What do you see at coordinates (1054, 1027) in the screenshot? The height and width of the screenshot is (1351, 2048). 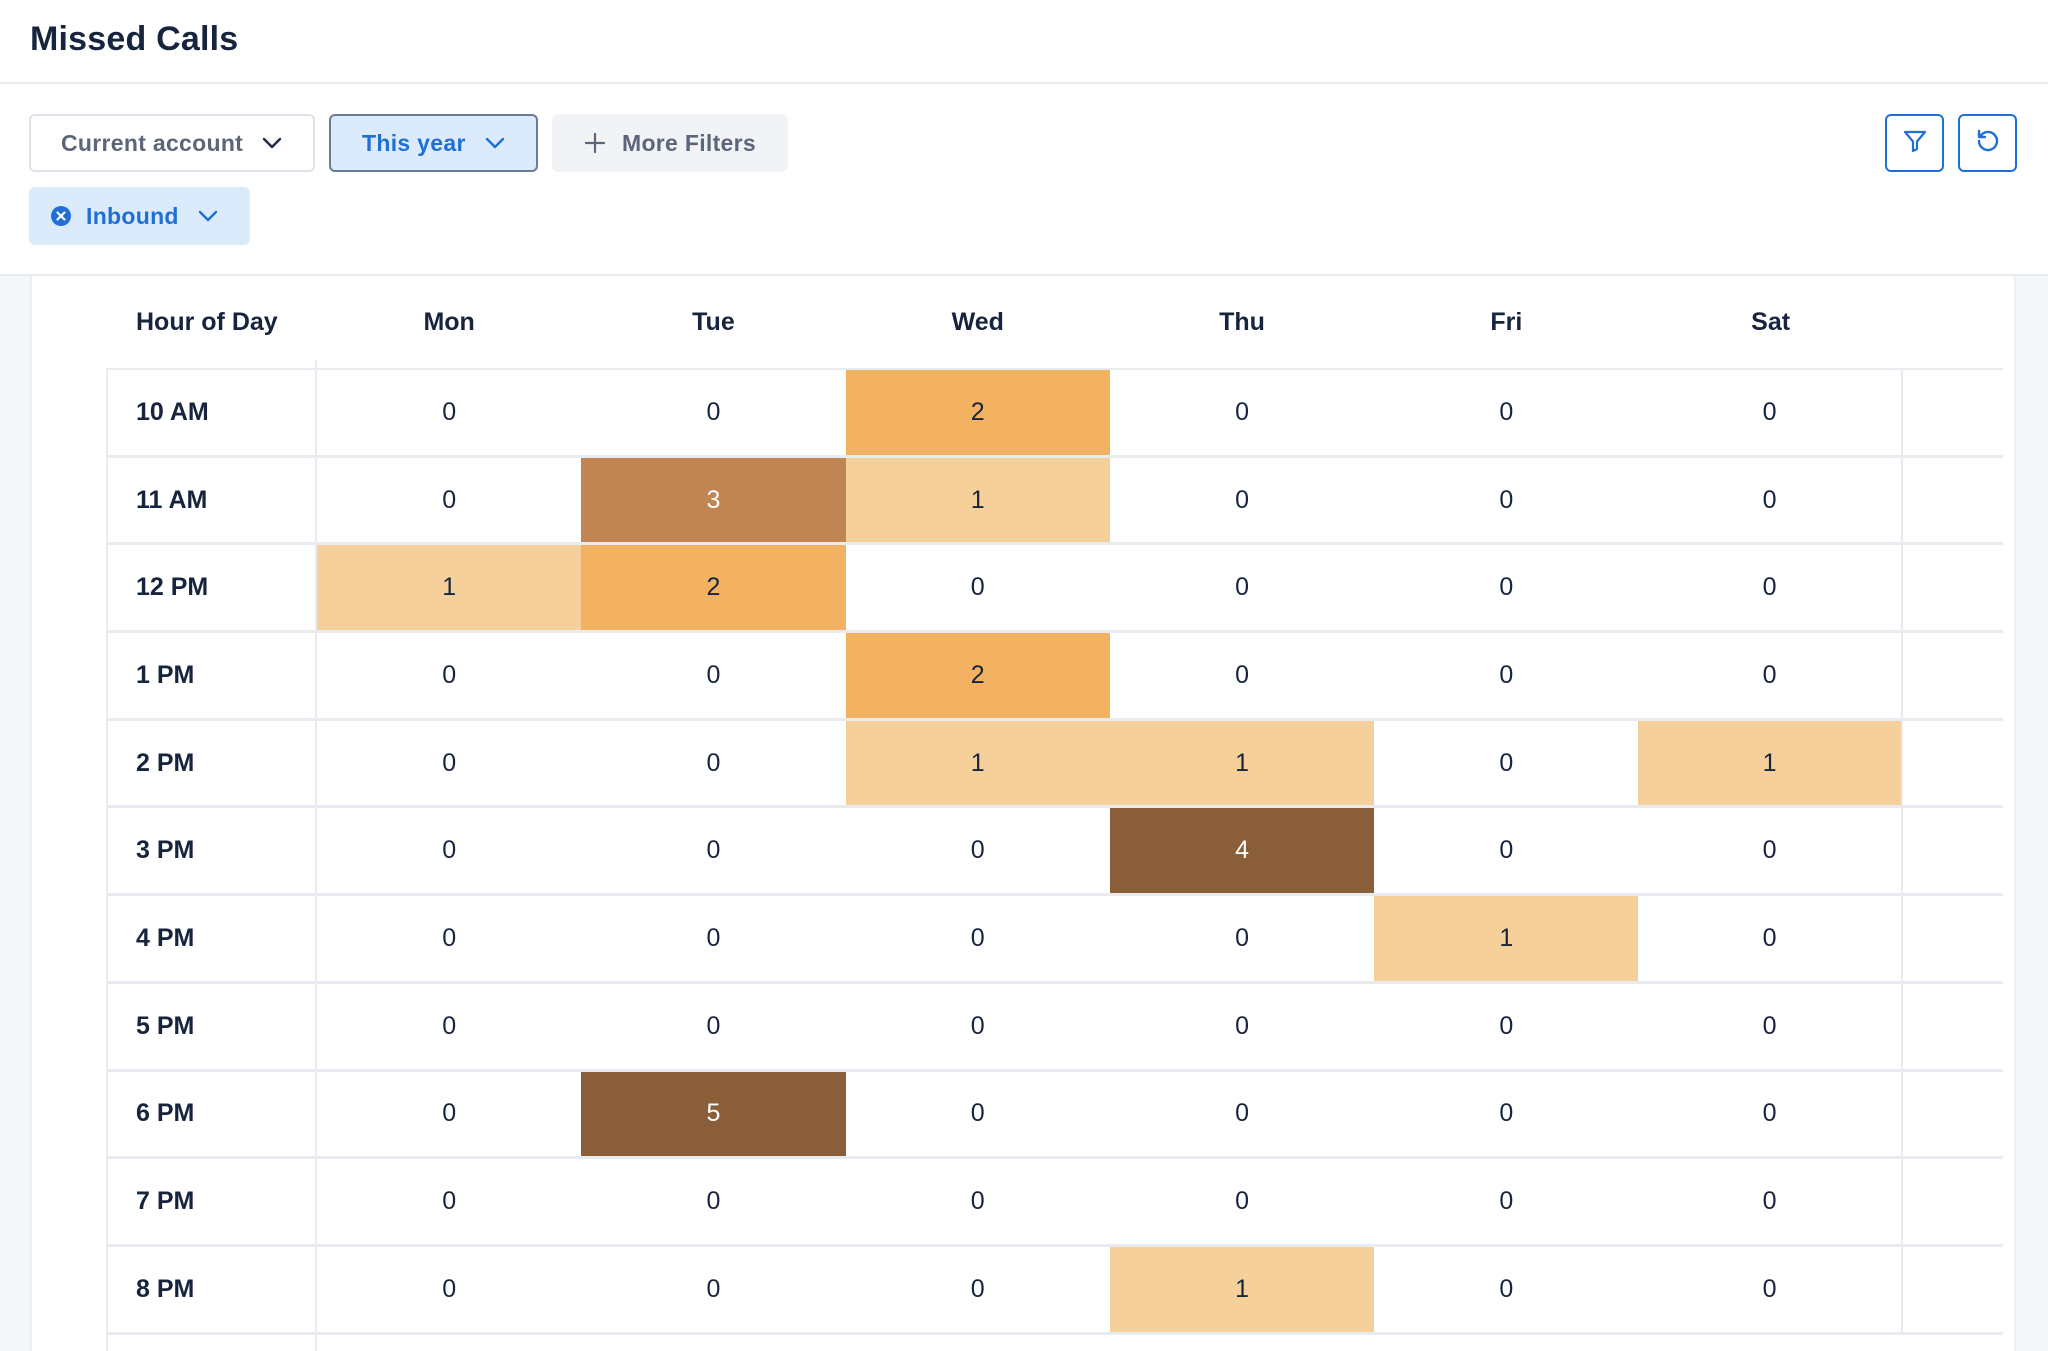 I see `heatmap-row: 5 PM 0 0 0 0 0 0` at bounding box center [1054, 1027].